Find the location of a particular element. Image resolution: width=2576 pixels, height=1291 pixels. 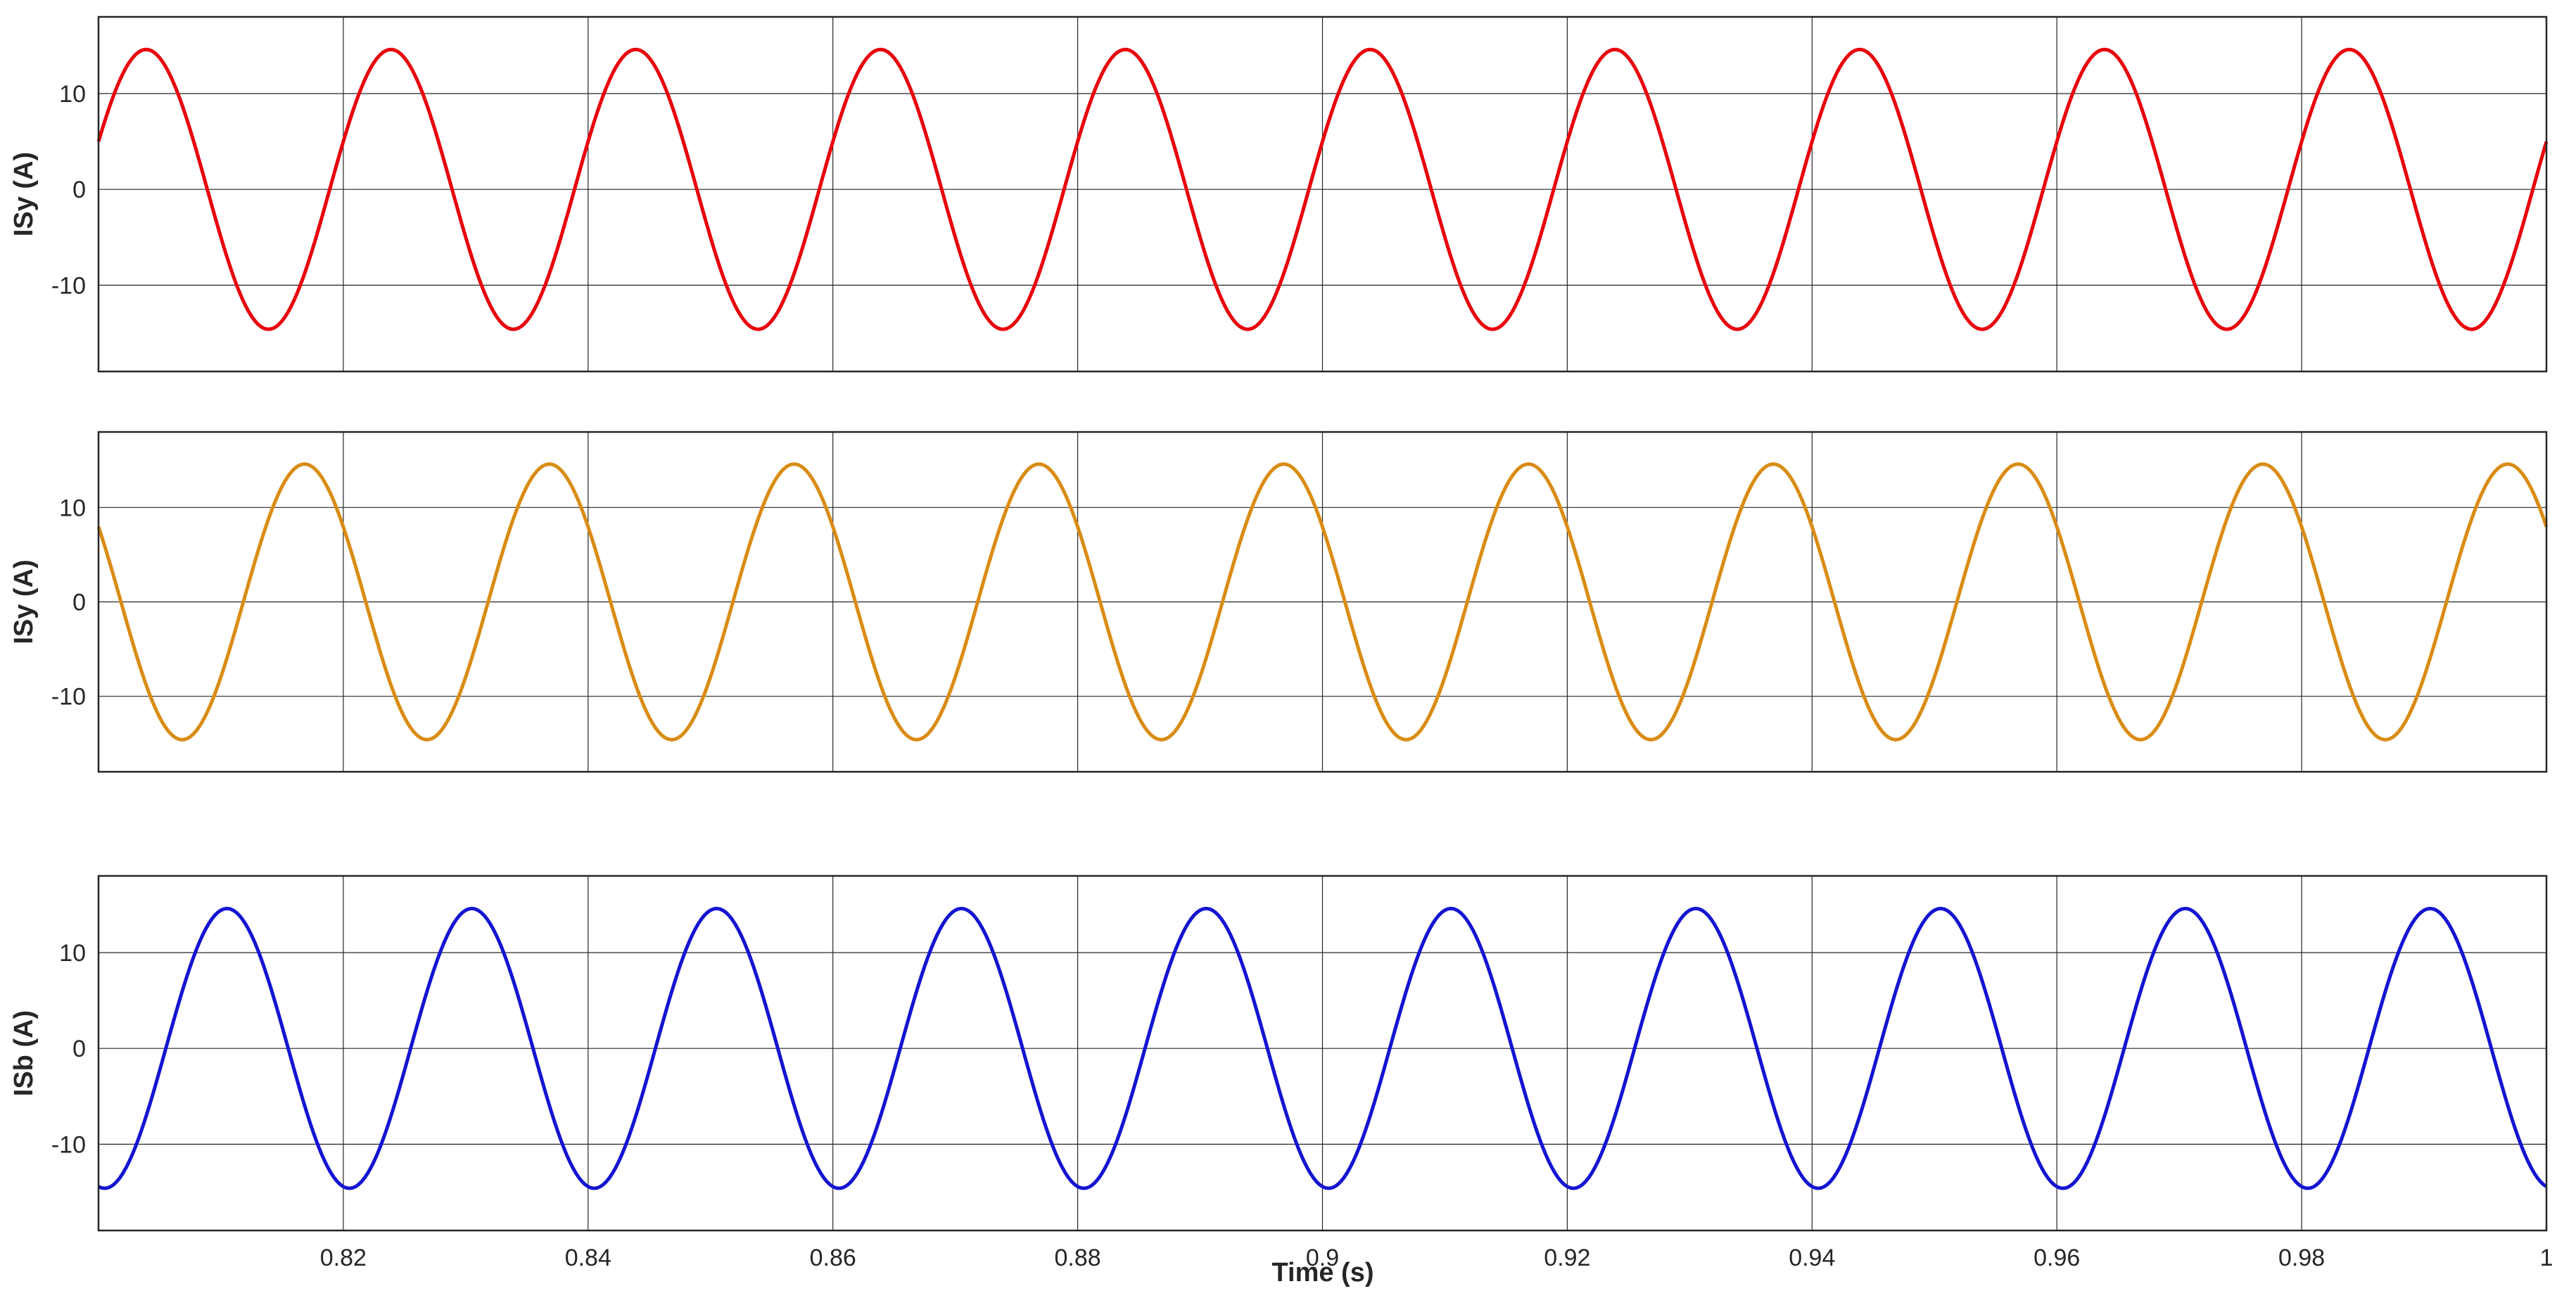

x-tick-label: 1 is located at coordinates (2546, 1258).